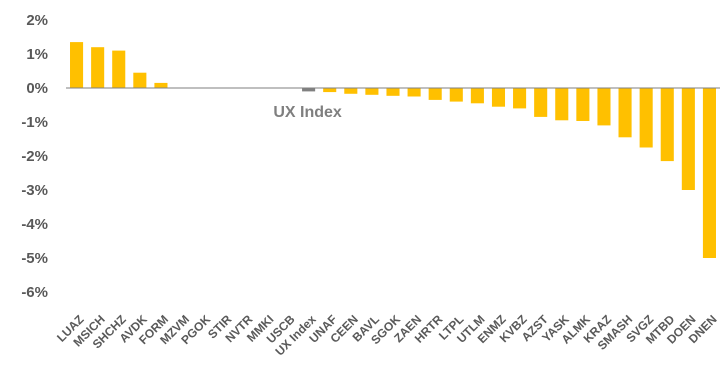  What do you see at coordinates (37, 54) in the screenshot?
I see `y-tick-label: 1%` at bounding box center [37, 54].